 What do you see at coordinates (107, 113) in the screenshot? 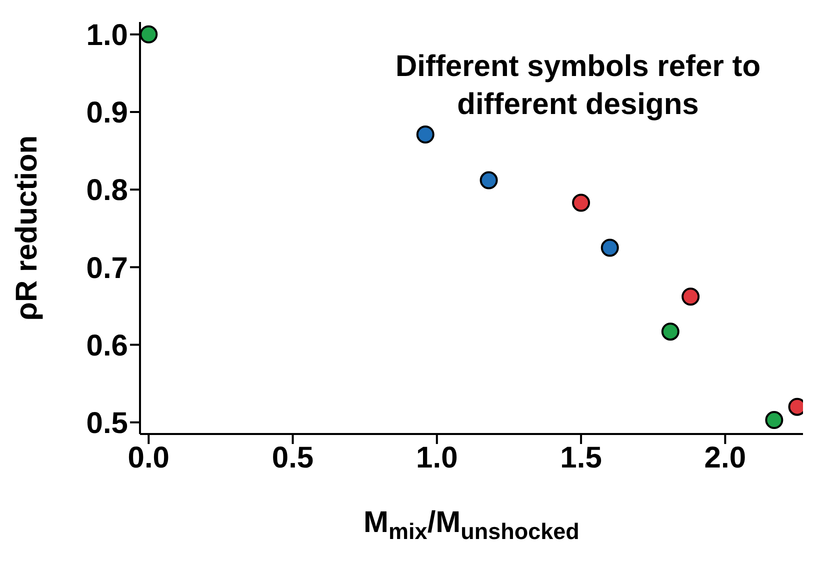
I see `y-tick-label: 0.9` at bounding box center [107, 113].